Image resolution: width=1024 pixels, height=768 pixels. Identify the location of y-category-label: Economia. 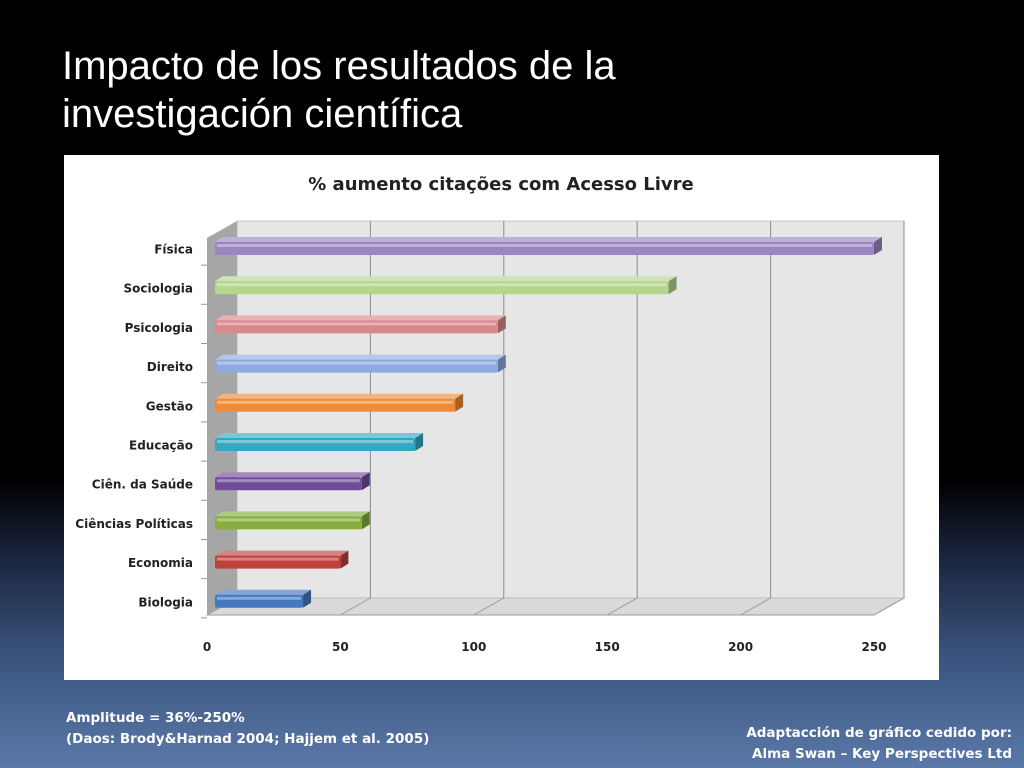
(160, 563).